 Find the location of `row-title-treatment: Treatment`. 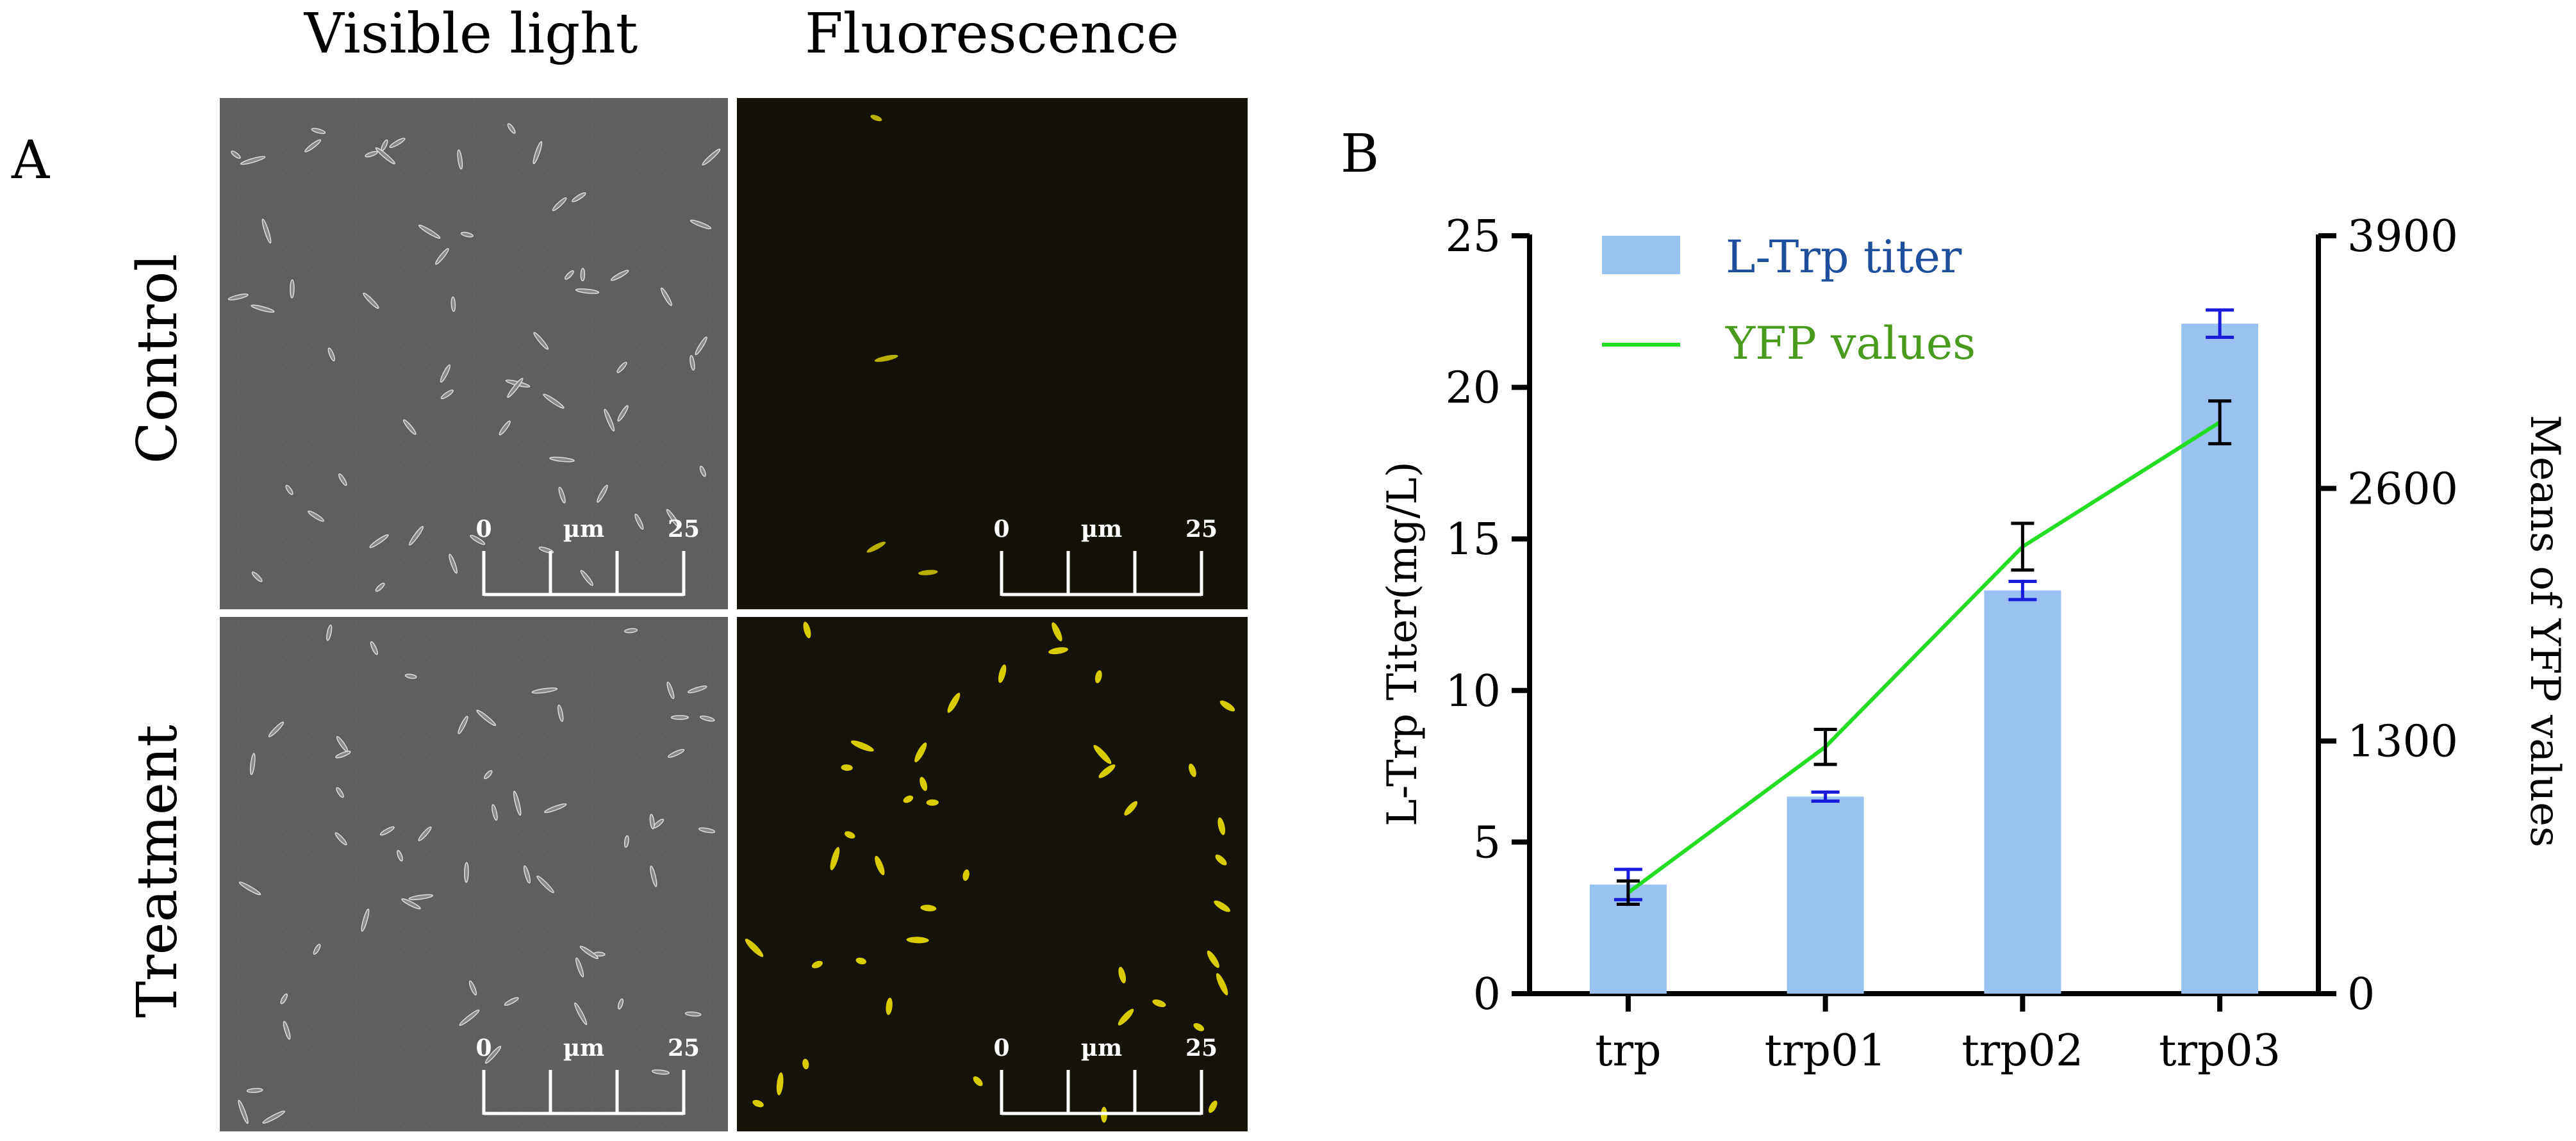

row-title-treatment: Treatment is located at coordinates (158, 871).